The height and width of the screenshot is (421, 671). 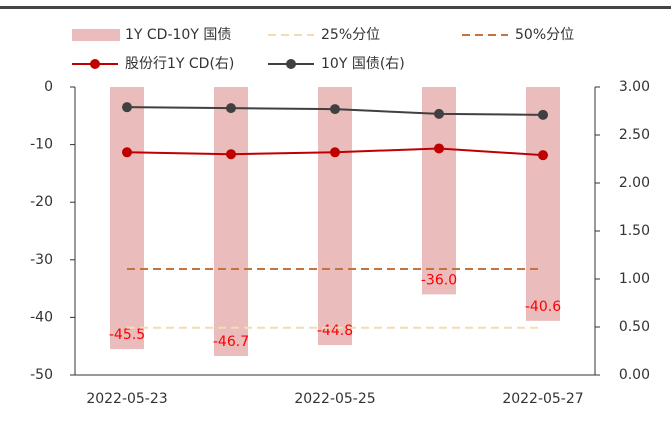 I want to click on y-tick-label: -30, so click(x=41, y=260).